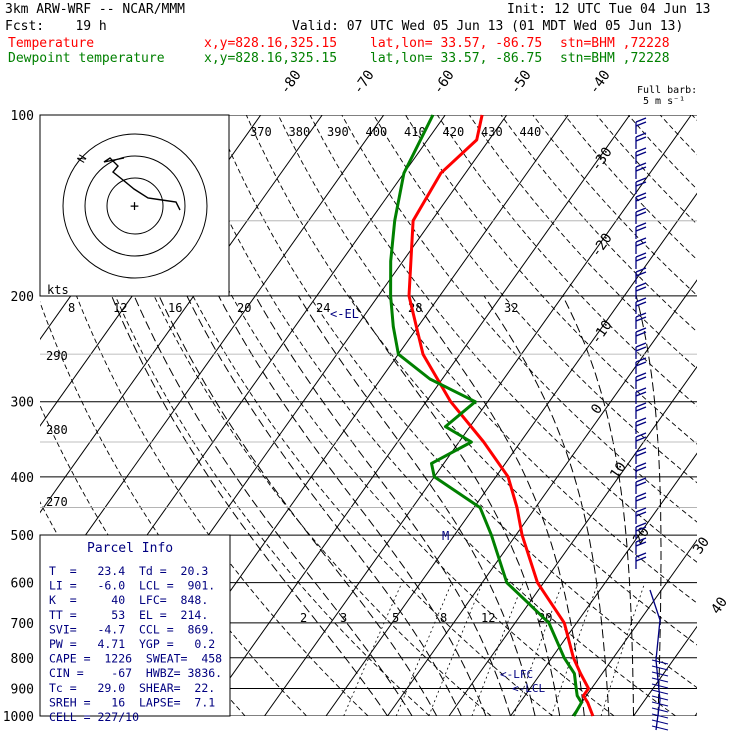 The width and height of the screenshot is (740, 740). I want to click on isotherm-label: 40, so click(719, 605).